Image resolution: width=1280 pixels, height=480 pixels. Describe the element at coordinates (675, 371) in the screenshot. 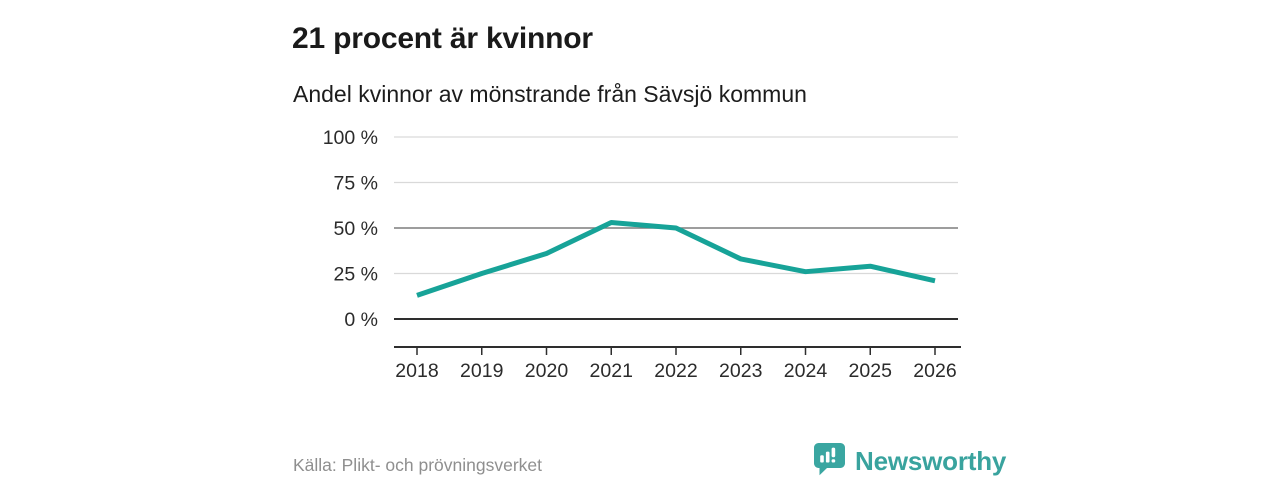

I see `x-axis-tick-label: 2022` at that location.